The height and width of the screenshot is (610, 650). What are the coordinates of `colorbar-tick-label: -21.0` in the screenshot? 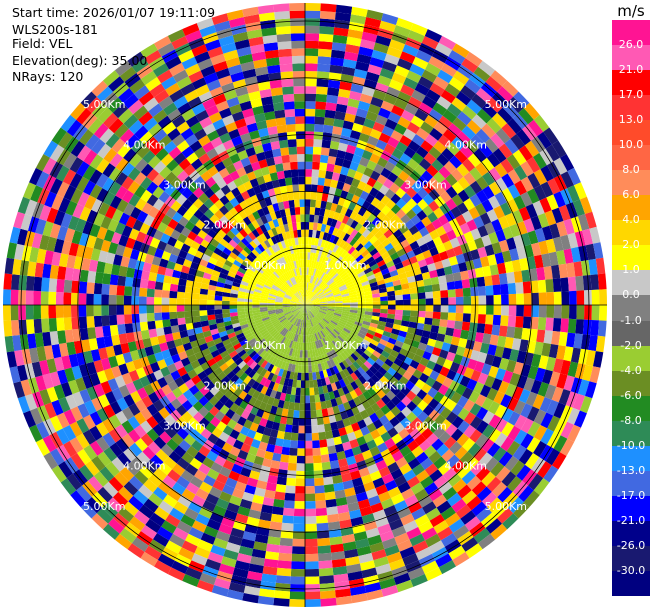 It's located at (631, 520).